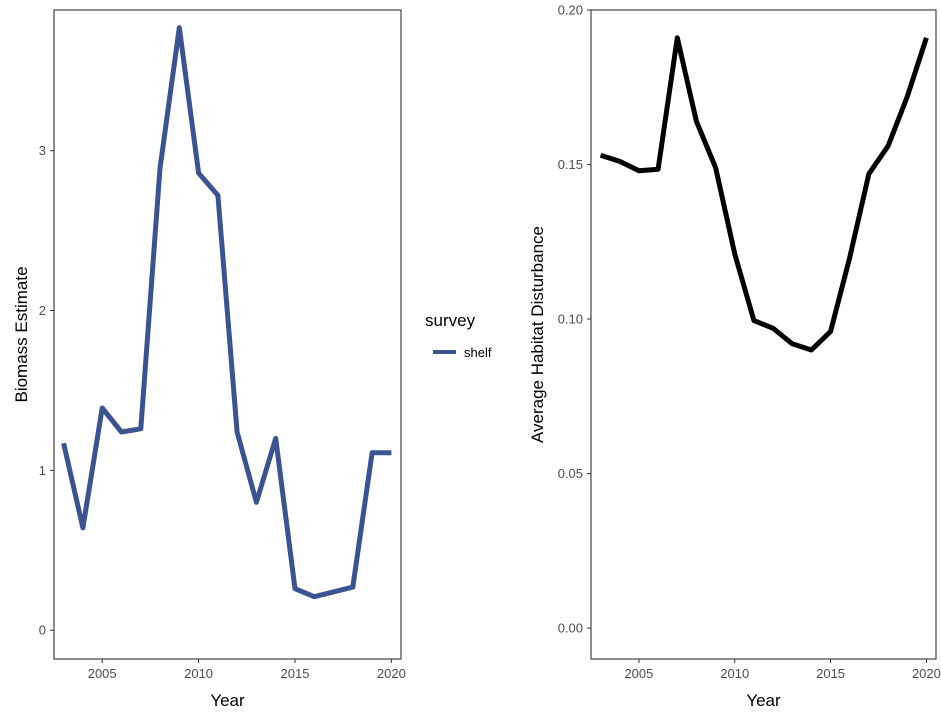  What do you see at coordinates (570, 10) in the screenshot?
I see `y-tick-label: 0.20` at bounding box center [570, 10].